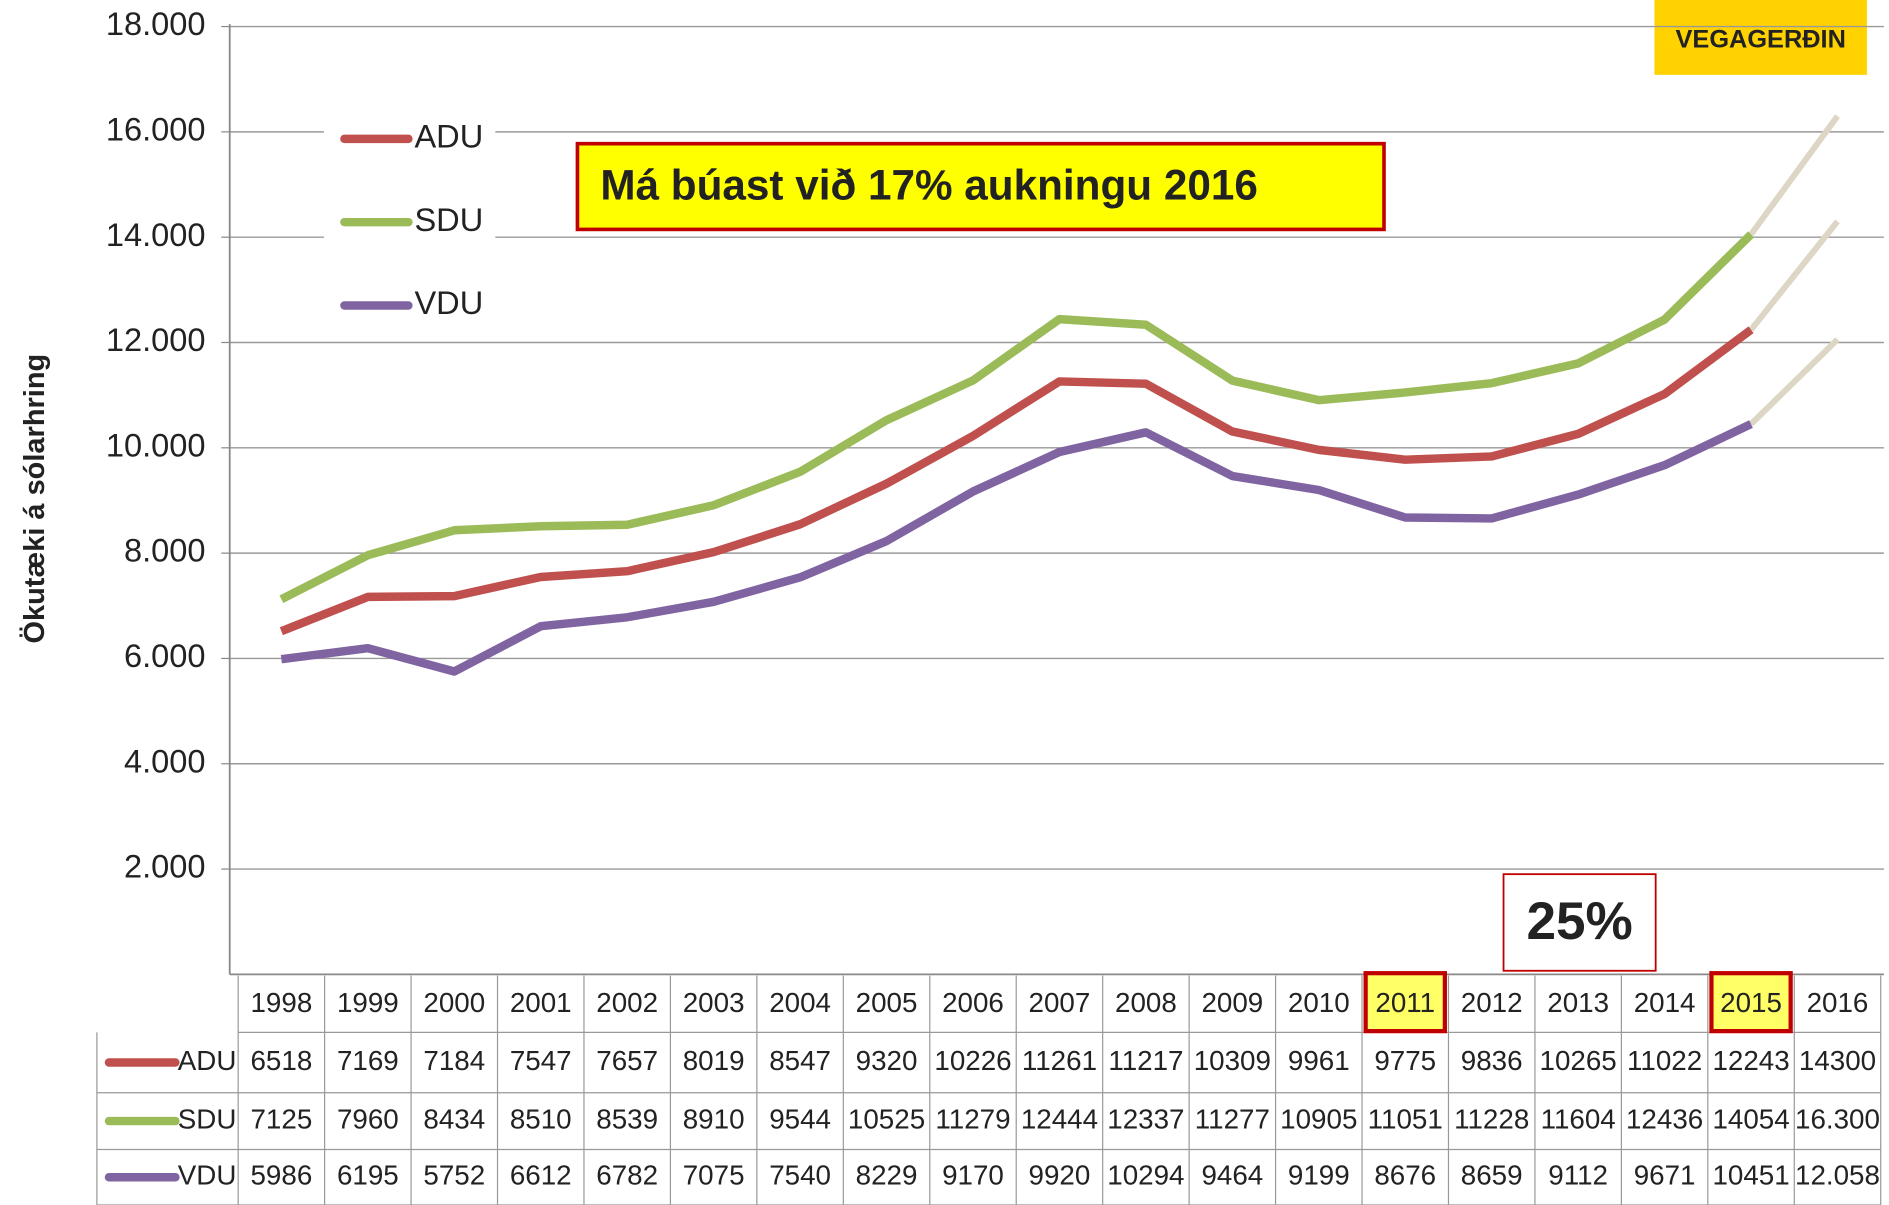  What do you see at coordinates (973, 1002) in the screenshot?
I see `x-tick-label: 2006` at bounding box center [973, 1002].